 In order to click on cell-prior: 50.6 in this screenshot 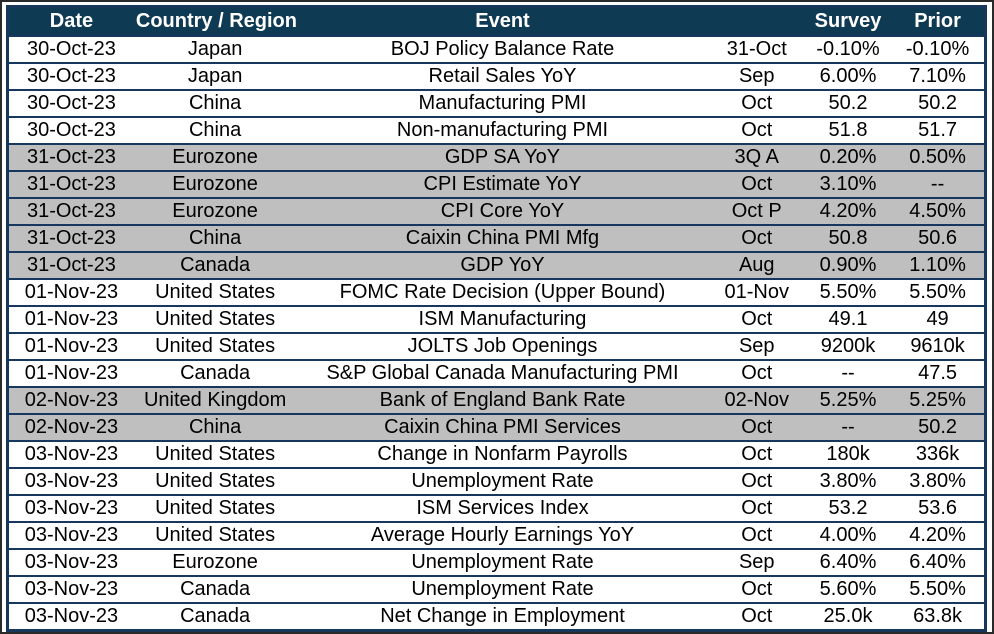, I will do `click(938, 238)`.